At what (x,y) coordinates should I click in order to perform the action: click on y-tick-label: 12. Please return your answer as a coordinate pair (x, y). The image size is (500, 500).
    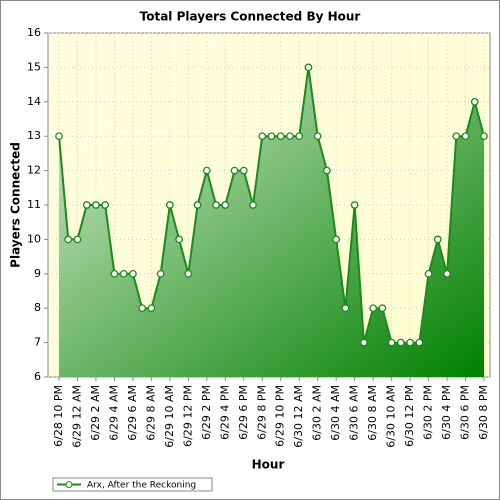
    Looking at the image, I should click on (34, 170).